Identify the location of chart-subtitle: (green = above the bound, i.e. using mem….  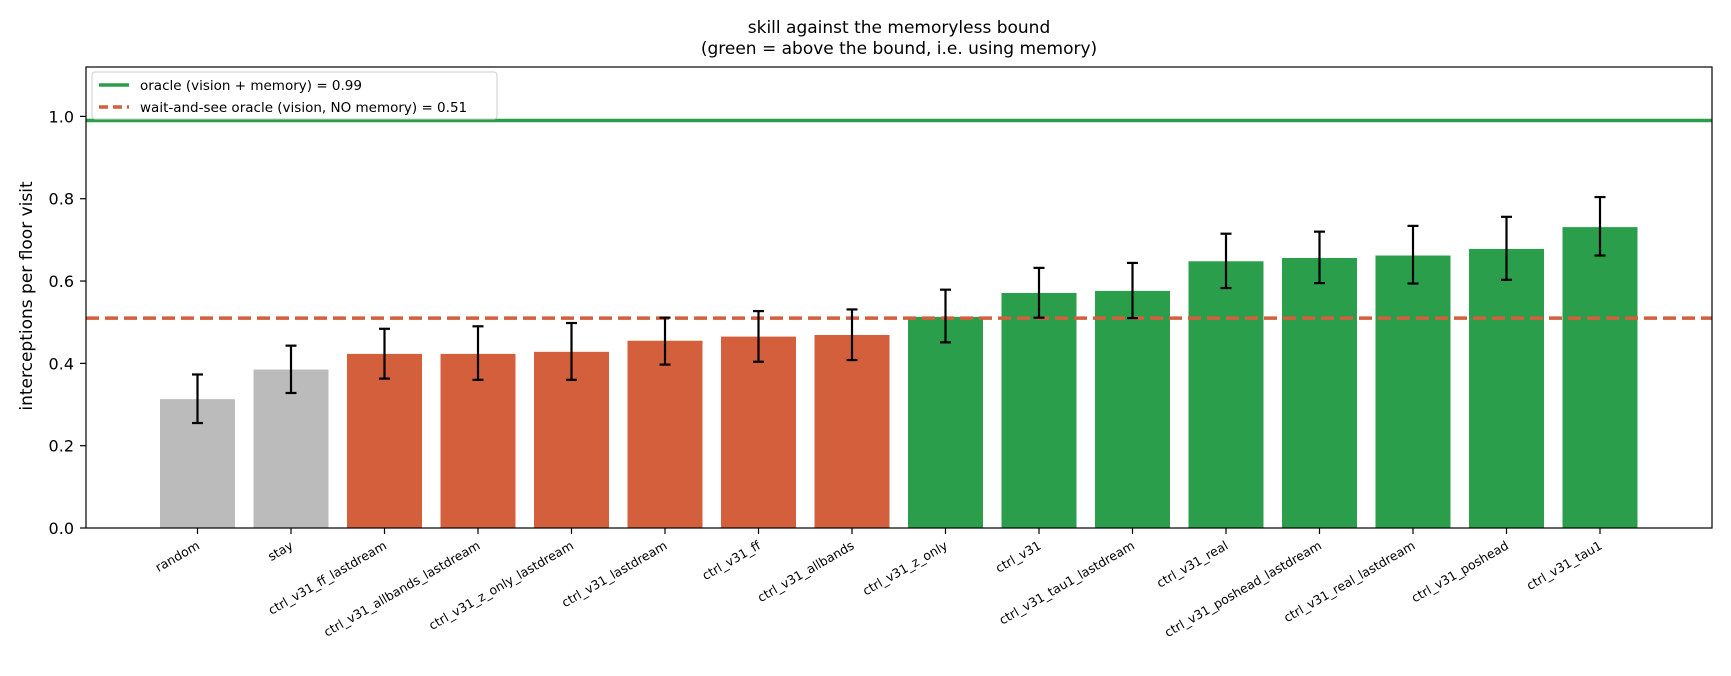
(899, 49).